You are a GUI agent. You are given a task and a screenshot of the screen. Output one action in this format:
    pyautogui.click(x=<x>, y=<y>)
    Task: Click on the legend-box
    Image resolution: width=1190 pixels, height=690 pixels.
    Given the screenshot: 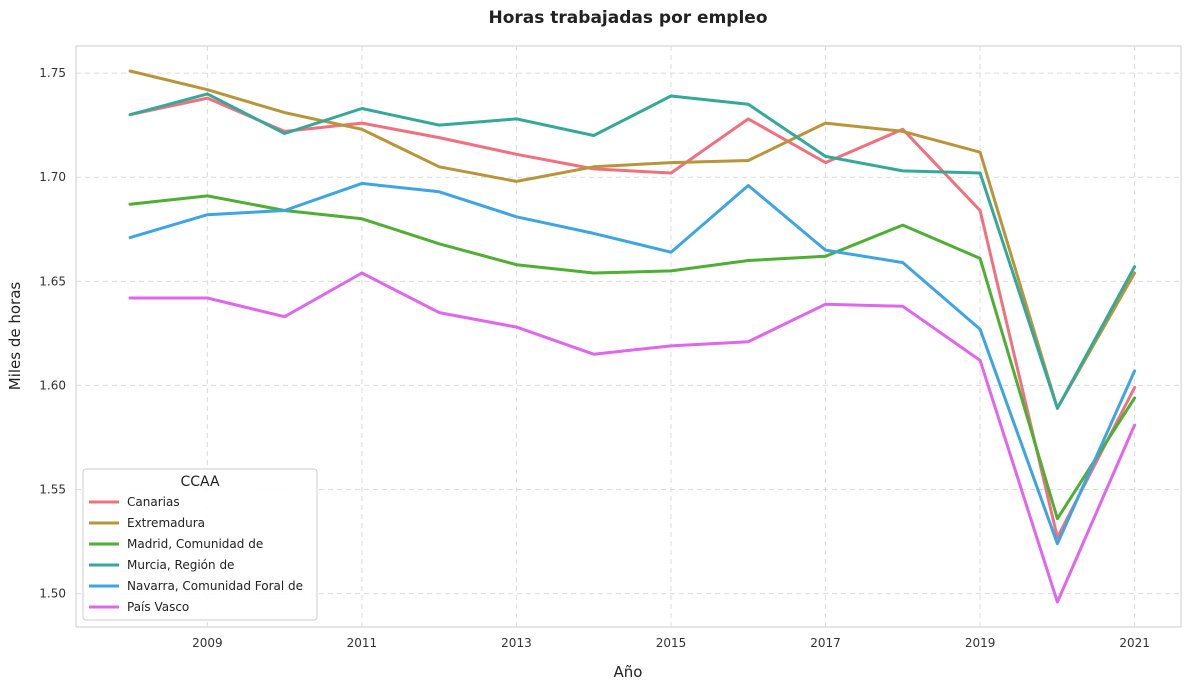 What is the action you would take?
    pyautogui.click(x=200, y=544)
    